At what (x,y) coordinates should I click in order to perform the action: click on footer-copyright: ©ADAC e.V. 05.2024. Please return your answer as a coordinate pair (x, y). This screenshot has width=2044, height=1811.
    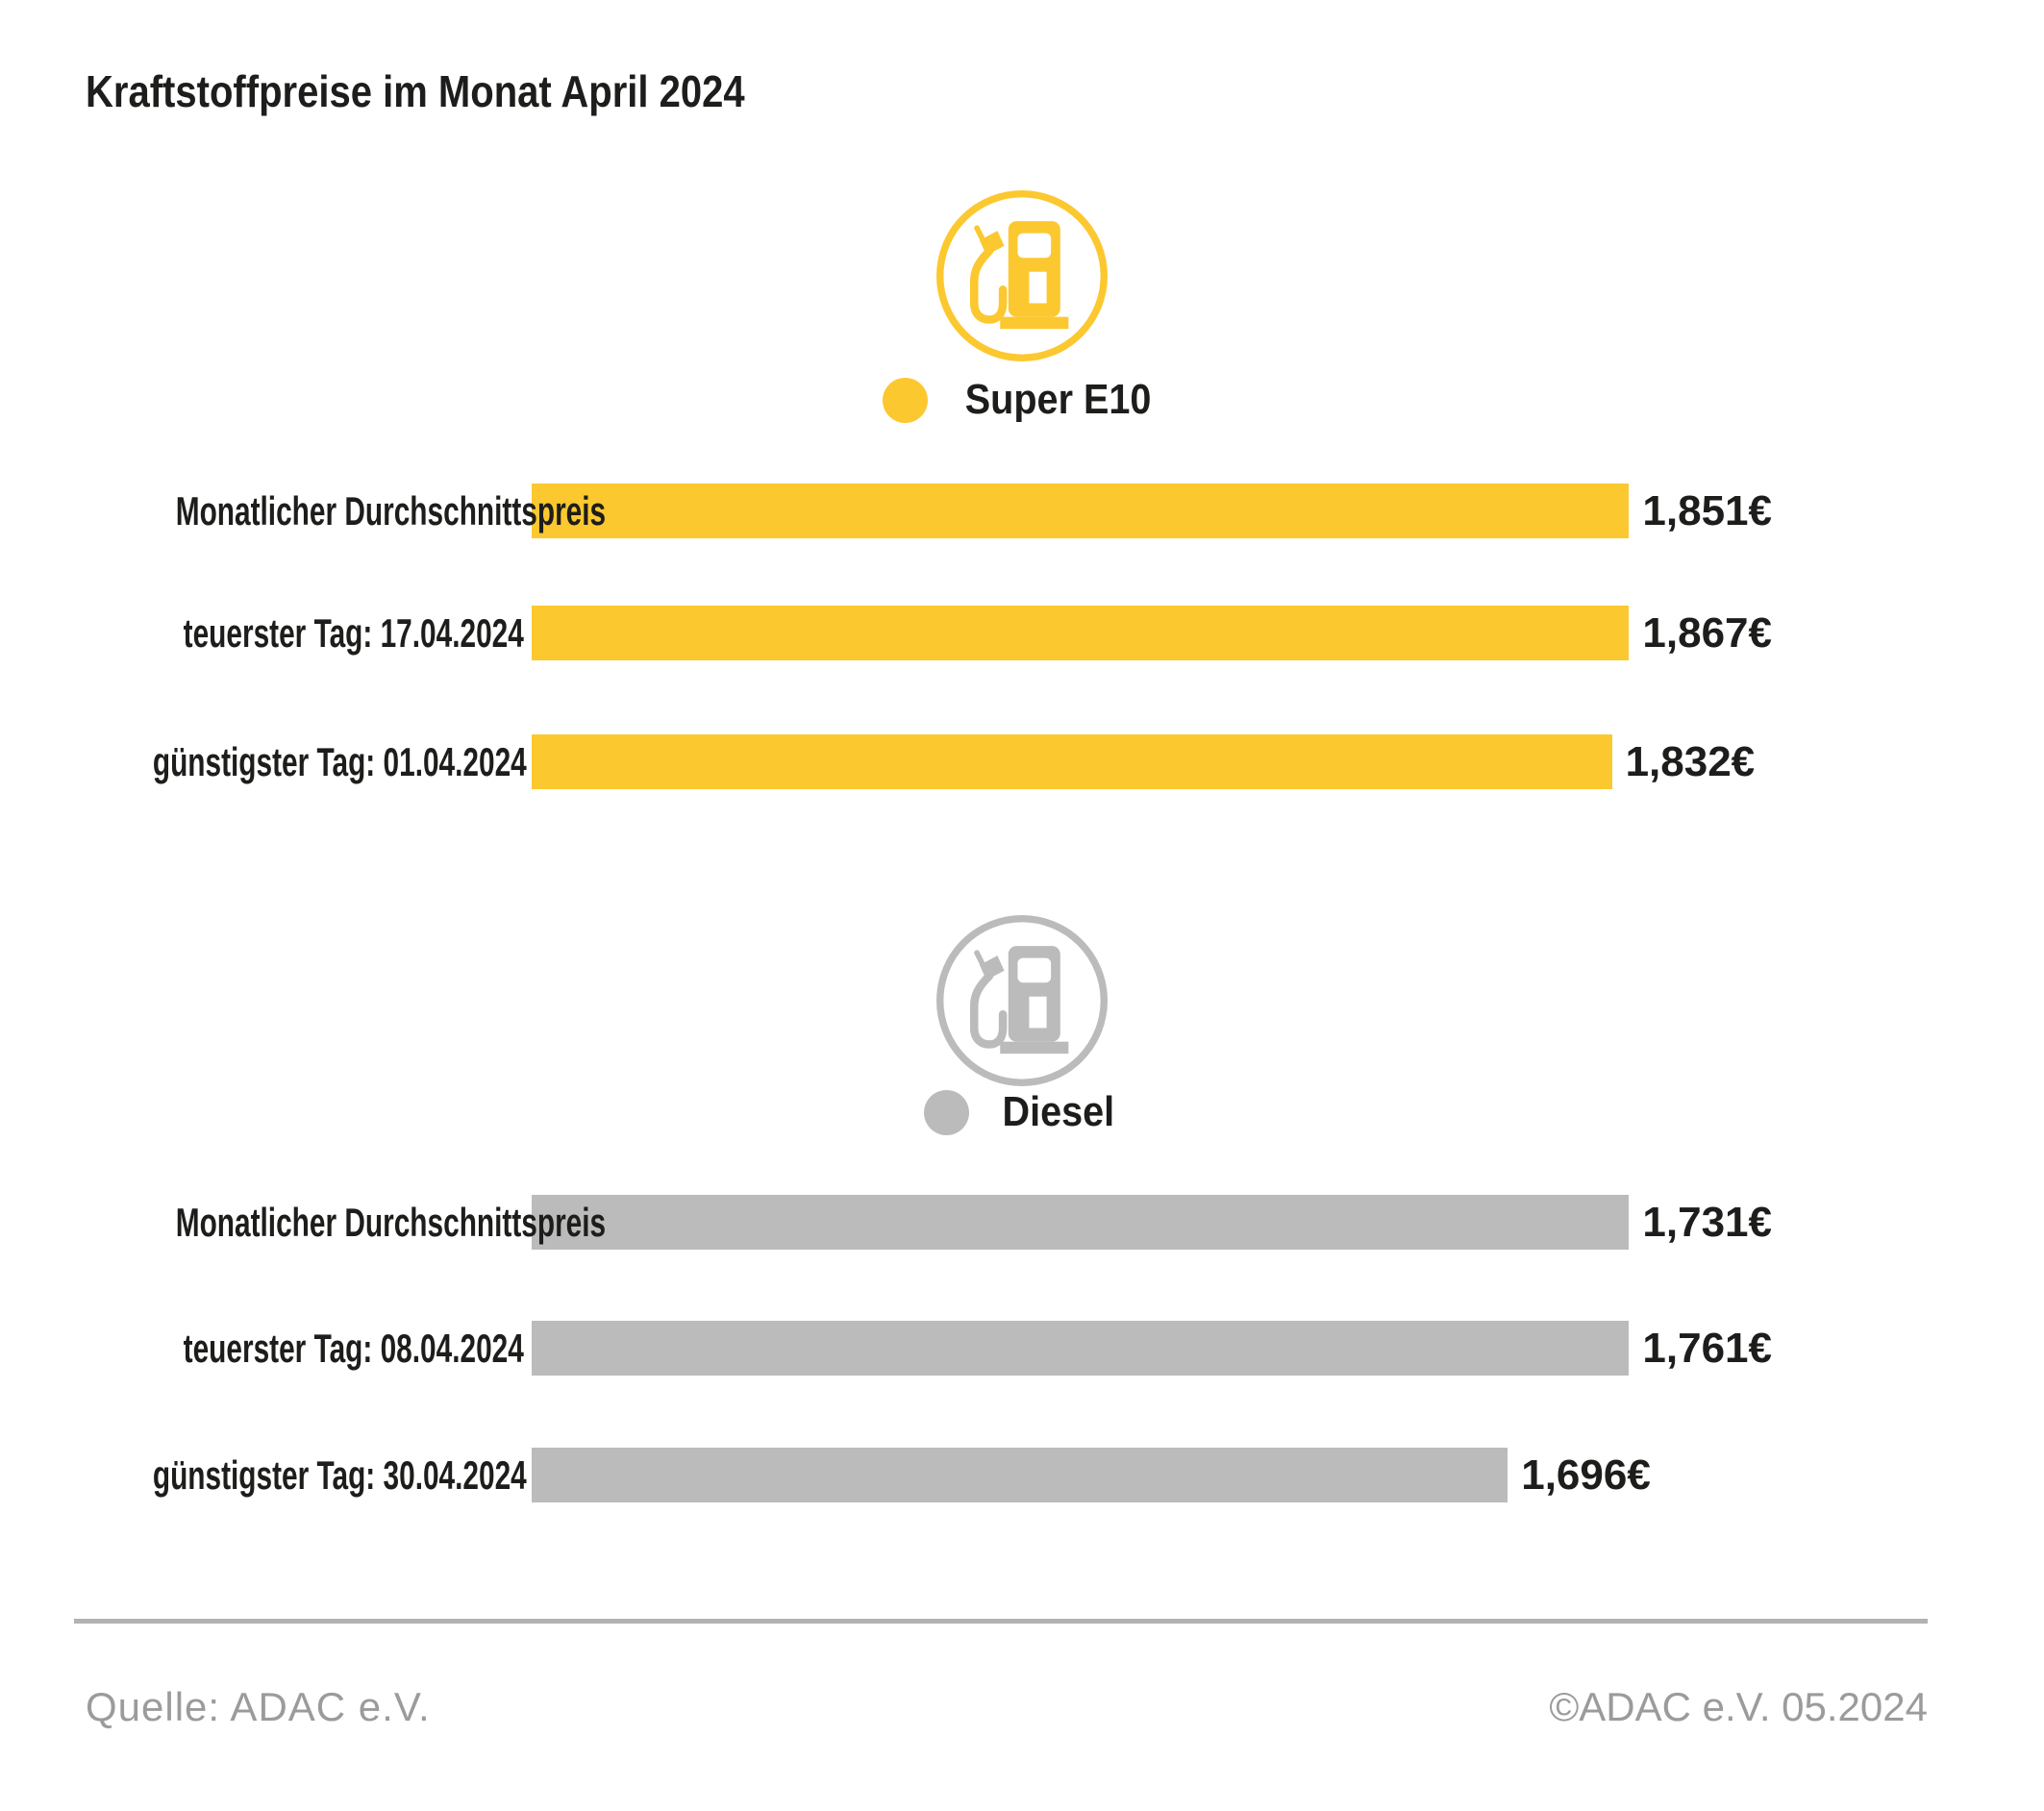
    Looking at the image, I should click on (1738, 1706).